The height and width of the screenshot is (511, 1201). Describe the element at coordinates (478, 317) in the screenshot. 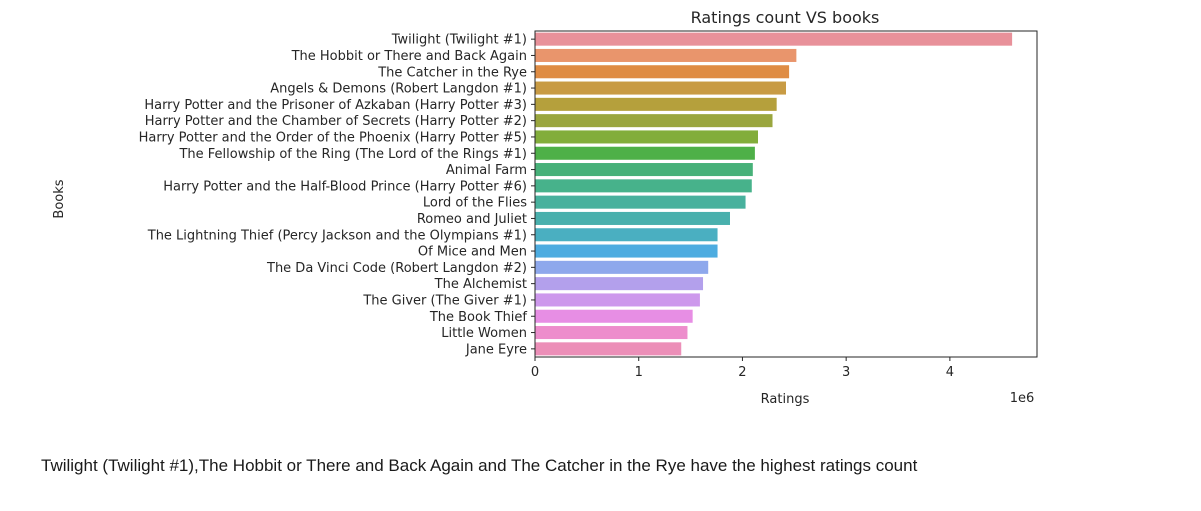

I see `y-tick-label: The Book Thief` at that location.